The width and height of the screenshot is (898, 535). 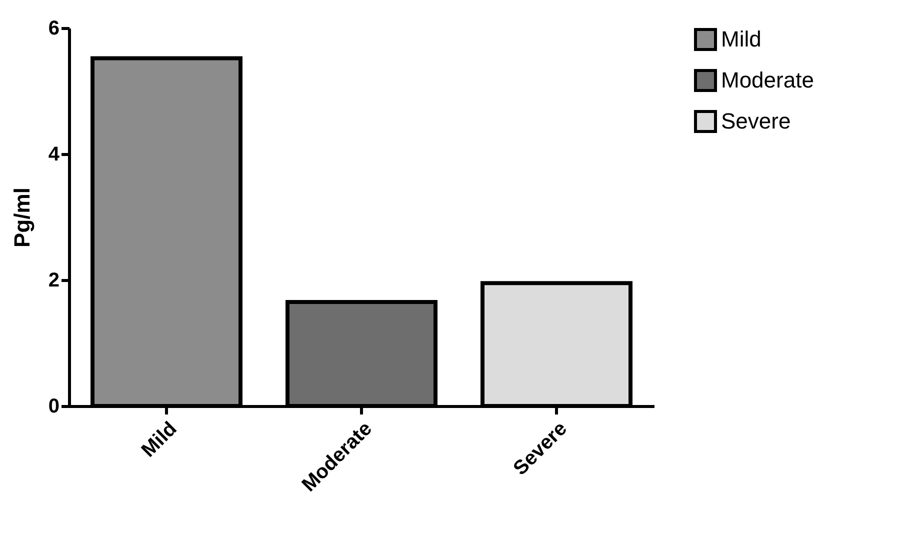 What do you see at coordinates (54, 407) in the screenshot?
I see `y-tick-label: 0` at bounding box center [54, 407].